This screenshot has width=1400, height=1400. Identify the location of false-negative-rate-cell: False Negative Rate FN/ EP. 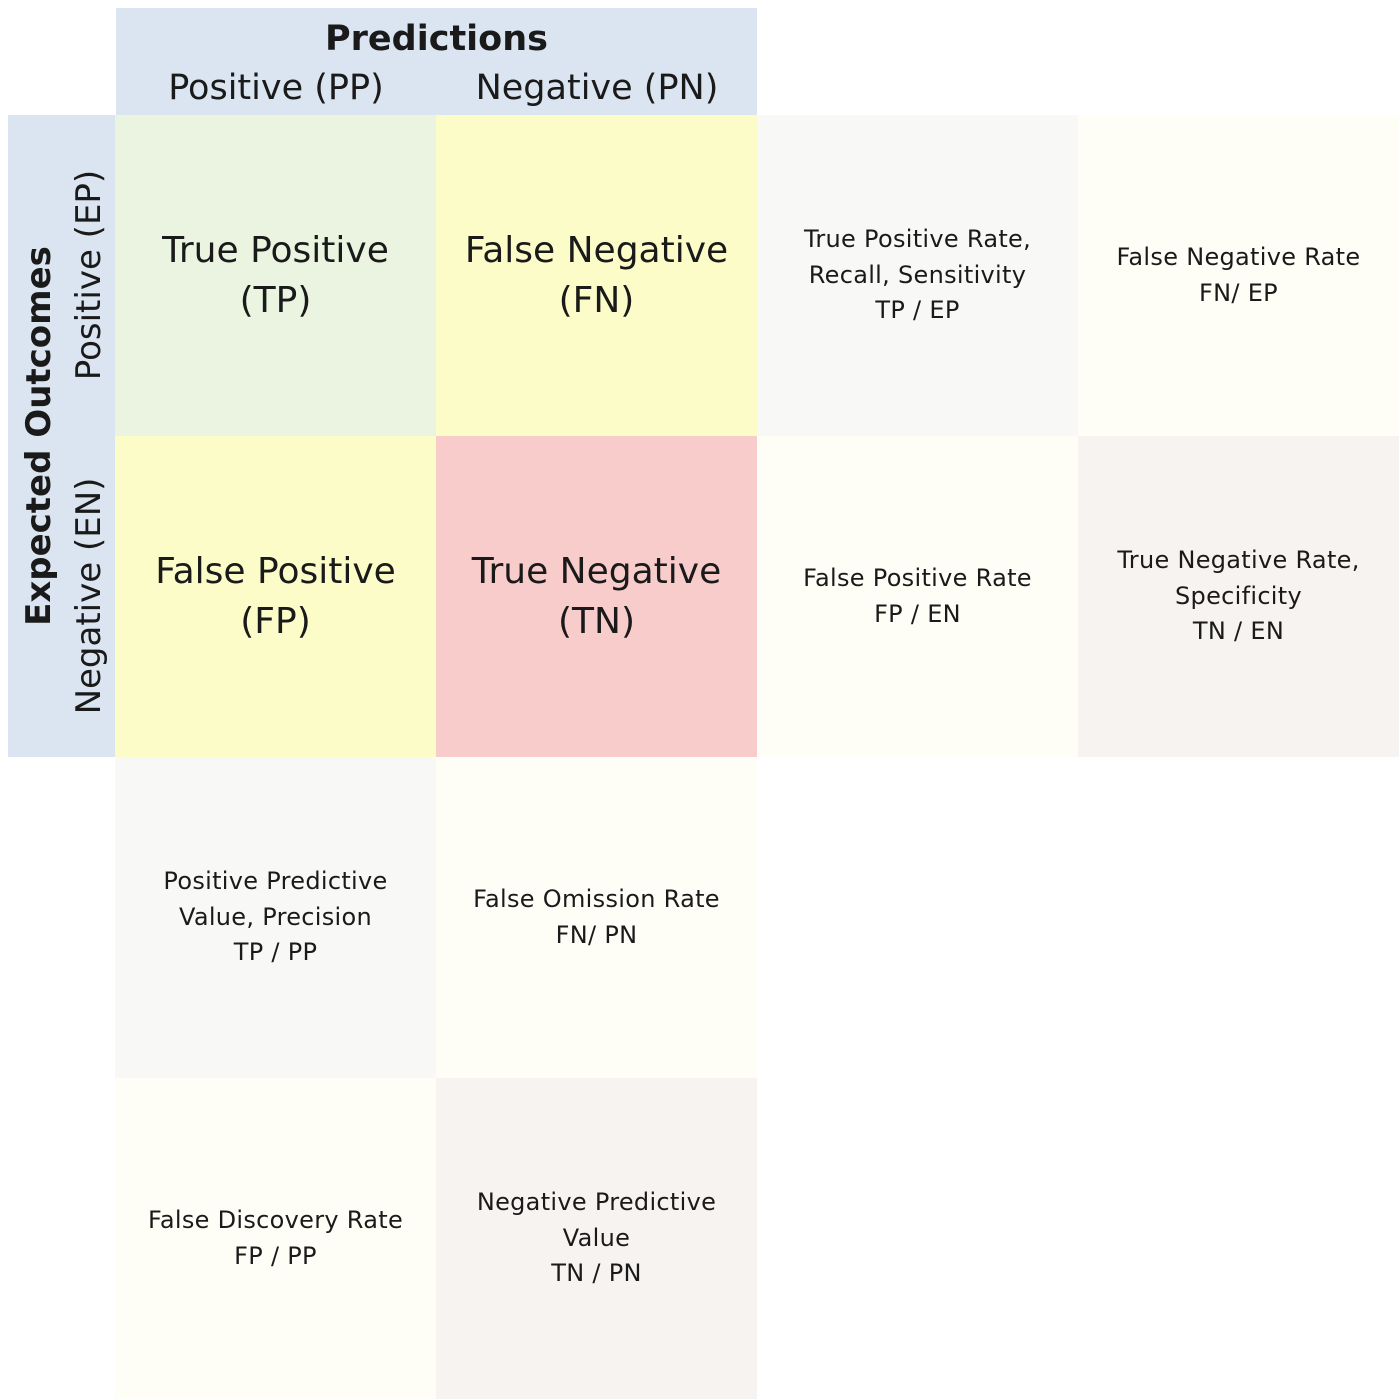
(1238, 275).